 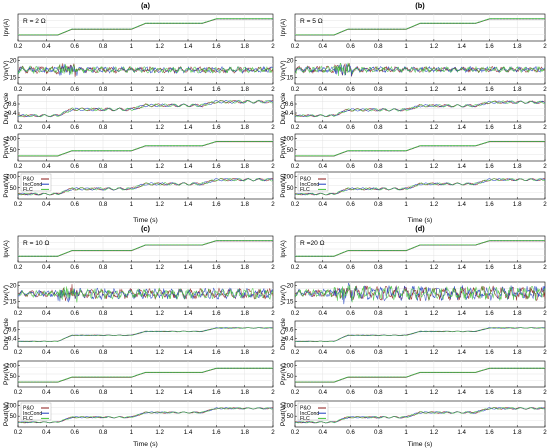 What do you see at coordinates (12, 330) in the screenshot?
I see `y-tick-label: 0.6` at bounding box center [12, 330].